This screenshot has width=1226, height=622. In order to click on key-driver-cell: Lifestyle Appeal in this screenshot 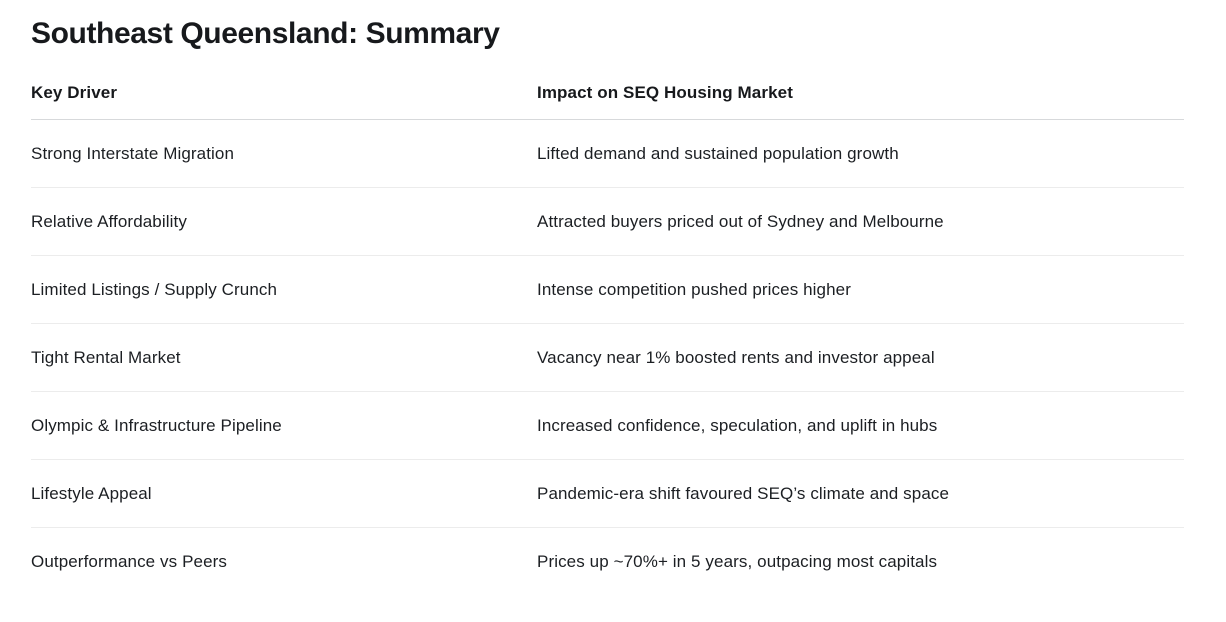, I will do `click(284, 493)`.